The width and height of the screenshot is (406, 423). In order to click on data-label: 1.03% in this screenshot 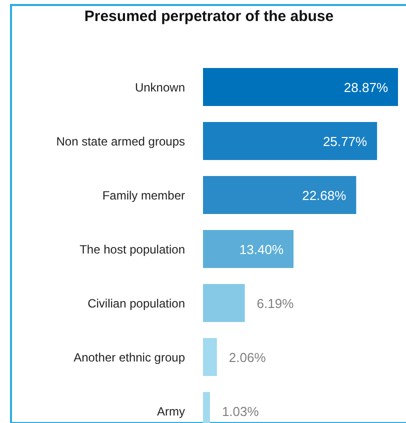, I will do `click(241, 411)`.